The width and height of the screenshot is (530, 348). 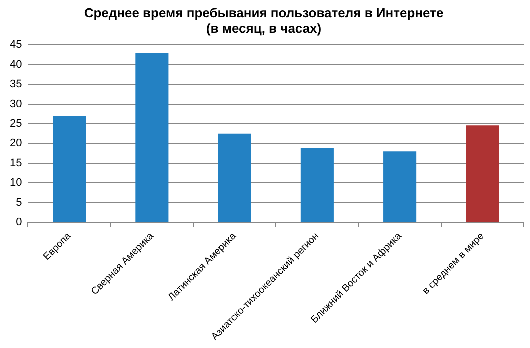 What do you see at coordinates (16, 45) in the screenshot?
I see `y-tick-label: 45` at bounding box center [16, 45].